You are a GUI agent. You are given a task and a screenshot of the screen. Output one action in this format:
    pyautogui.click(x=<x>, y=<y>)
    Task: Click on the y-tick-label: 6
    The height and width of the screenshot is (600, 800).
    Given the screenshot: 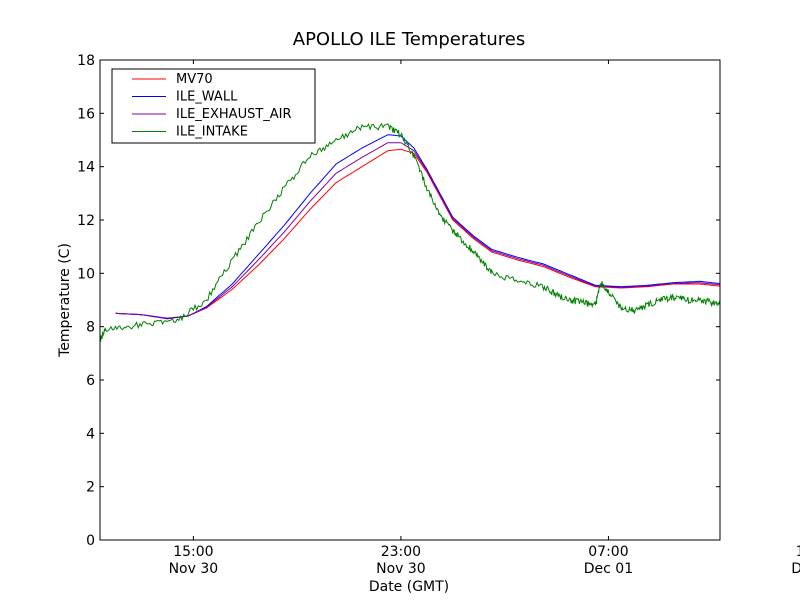 What is the action you would take?
    pyautogui.click(x=90, y=381)
    